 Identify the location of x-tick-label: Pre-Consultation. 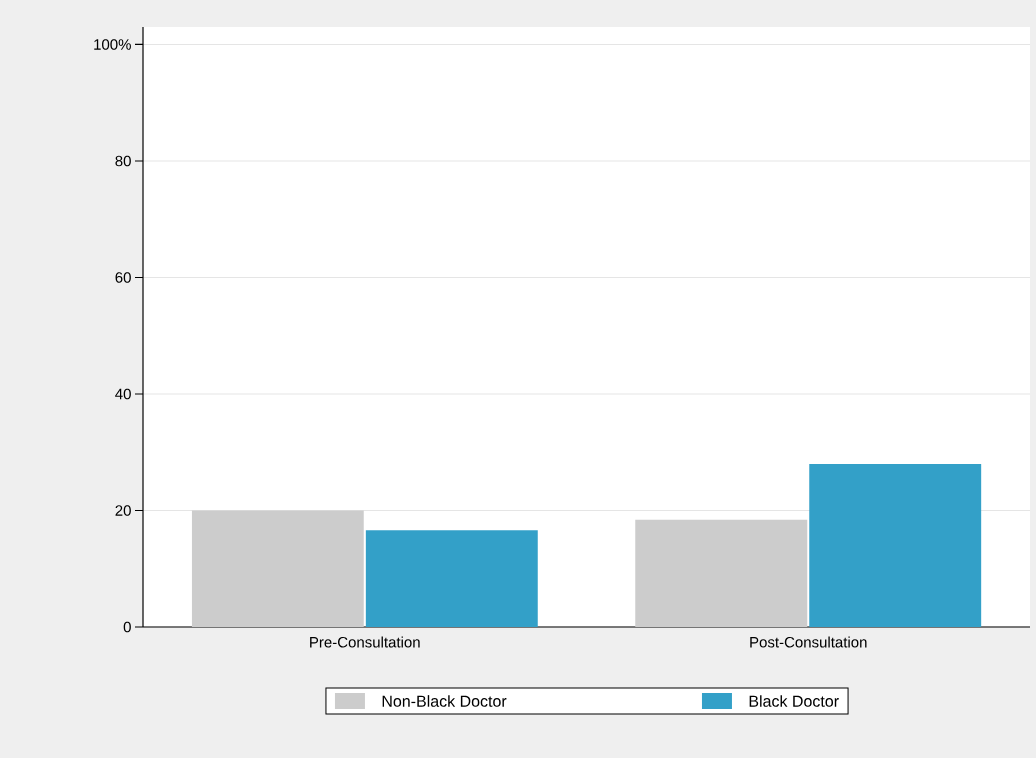
(365, 642).